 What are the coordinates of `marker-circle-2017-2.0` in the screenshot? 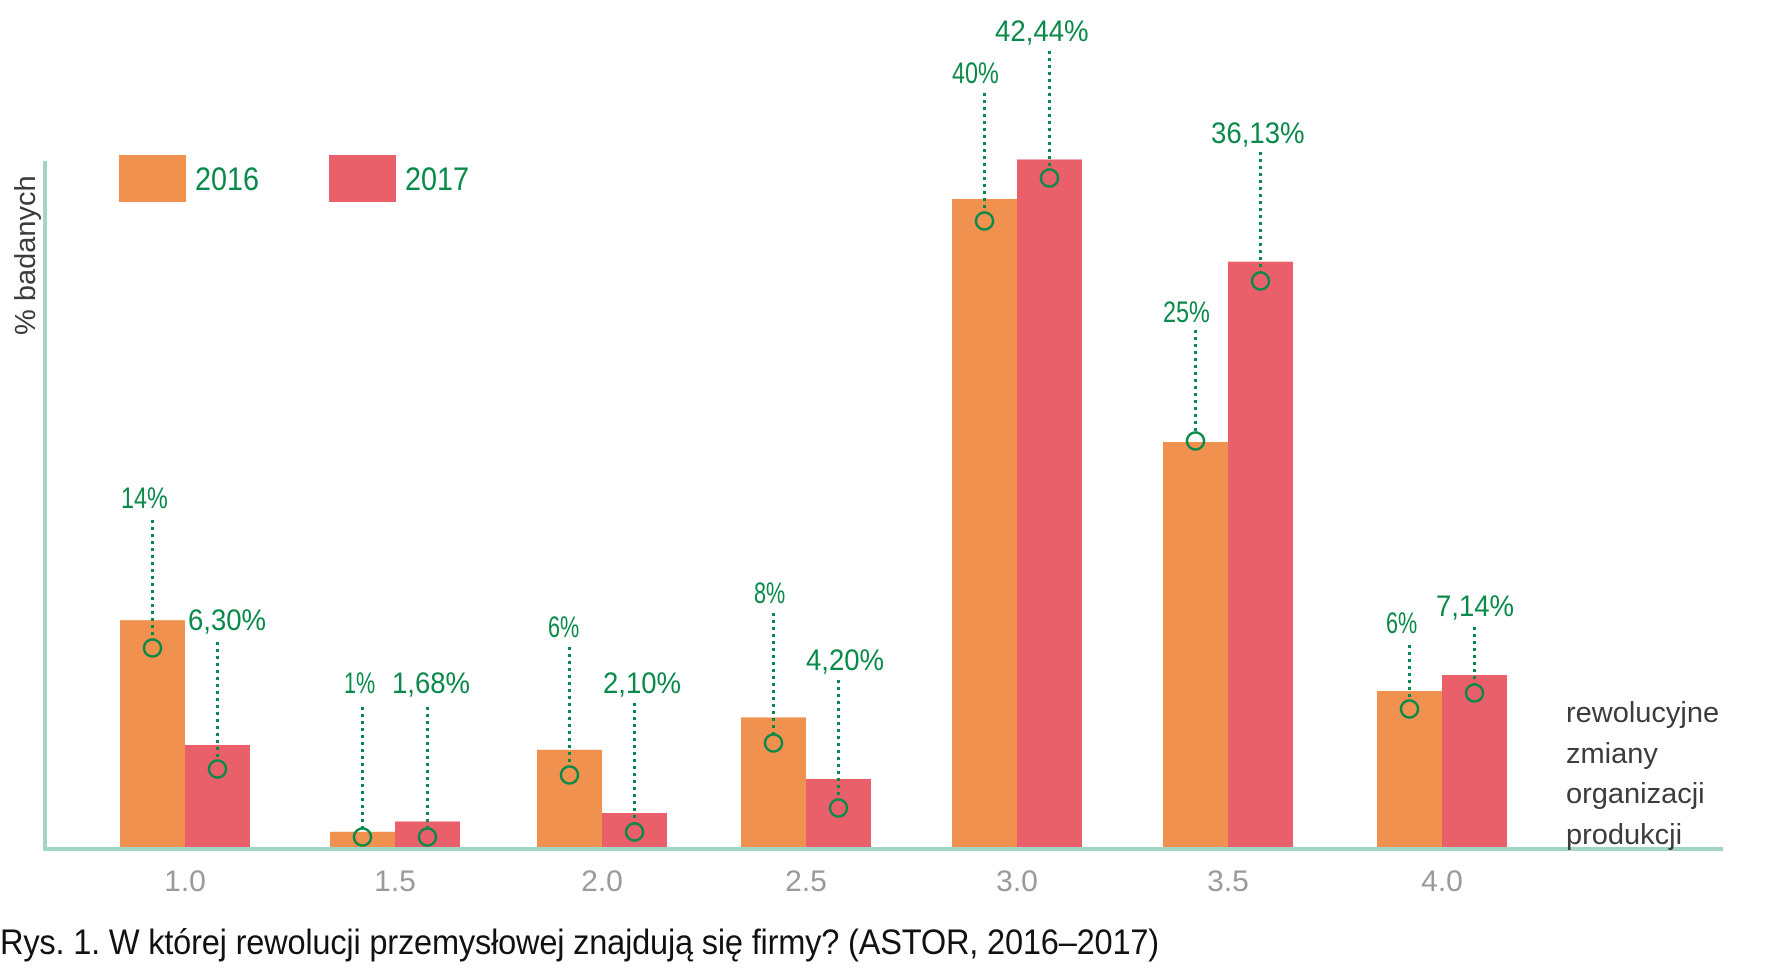 It's located at (634, 832).